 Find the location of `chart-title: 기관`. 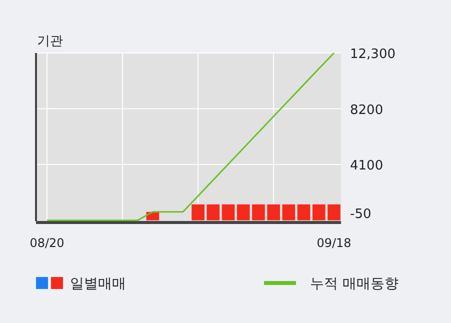

chart-title: 기관 is located at coordinates (50, 41).